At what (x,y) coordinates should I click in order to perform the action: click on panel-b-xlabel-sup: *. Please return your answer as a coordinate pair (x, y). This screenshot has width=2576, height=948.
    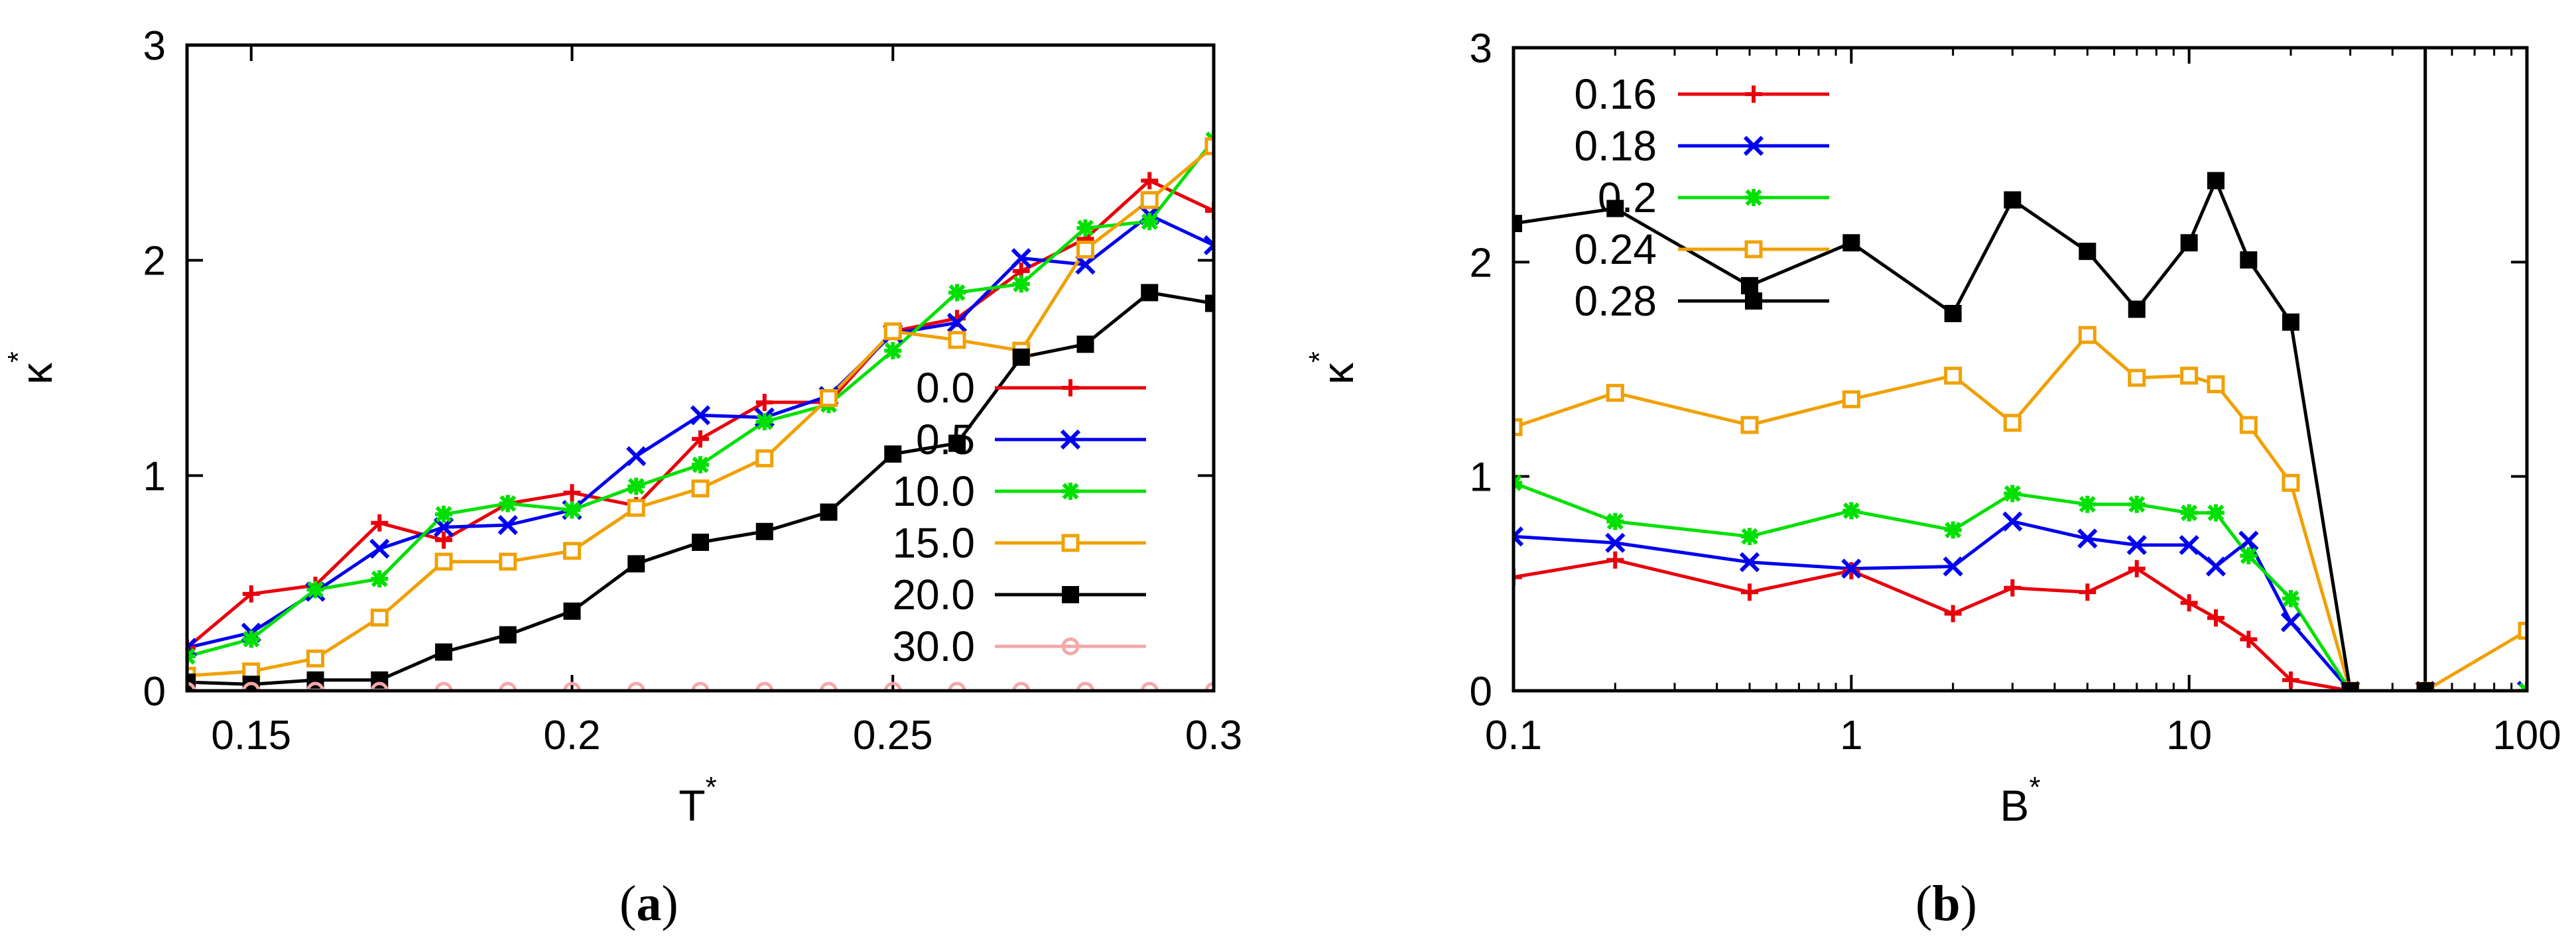
    Looking at the image, I should click on (2035, 787).